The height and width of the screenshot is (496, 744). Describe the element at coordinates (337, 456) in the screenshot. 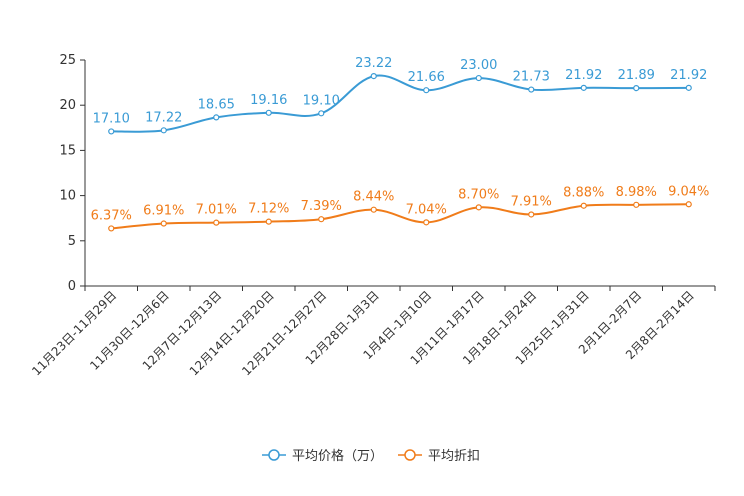

I see `legend-label: 平均价格（万）` at that location.